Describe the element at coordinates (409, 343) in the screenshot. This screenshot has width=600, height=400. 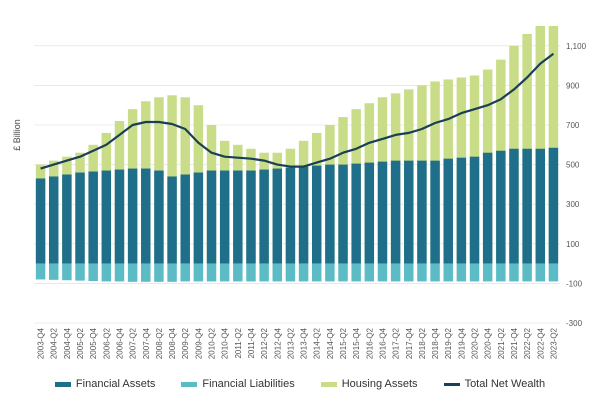
I see `x-tick-label: 2017-Q4` at that location.